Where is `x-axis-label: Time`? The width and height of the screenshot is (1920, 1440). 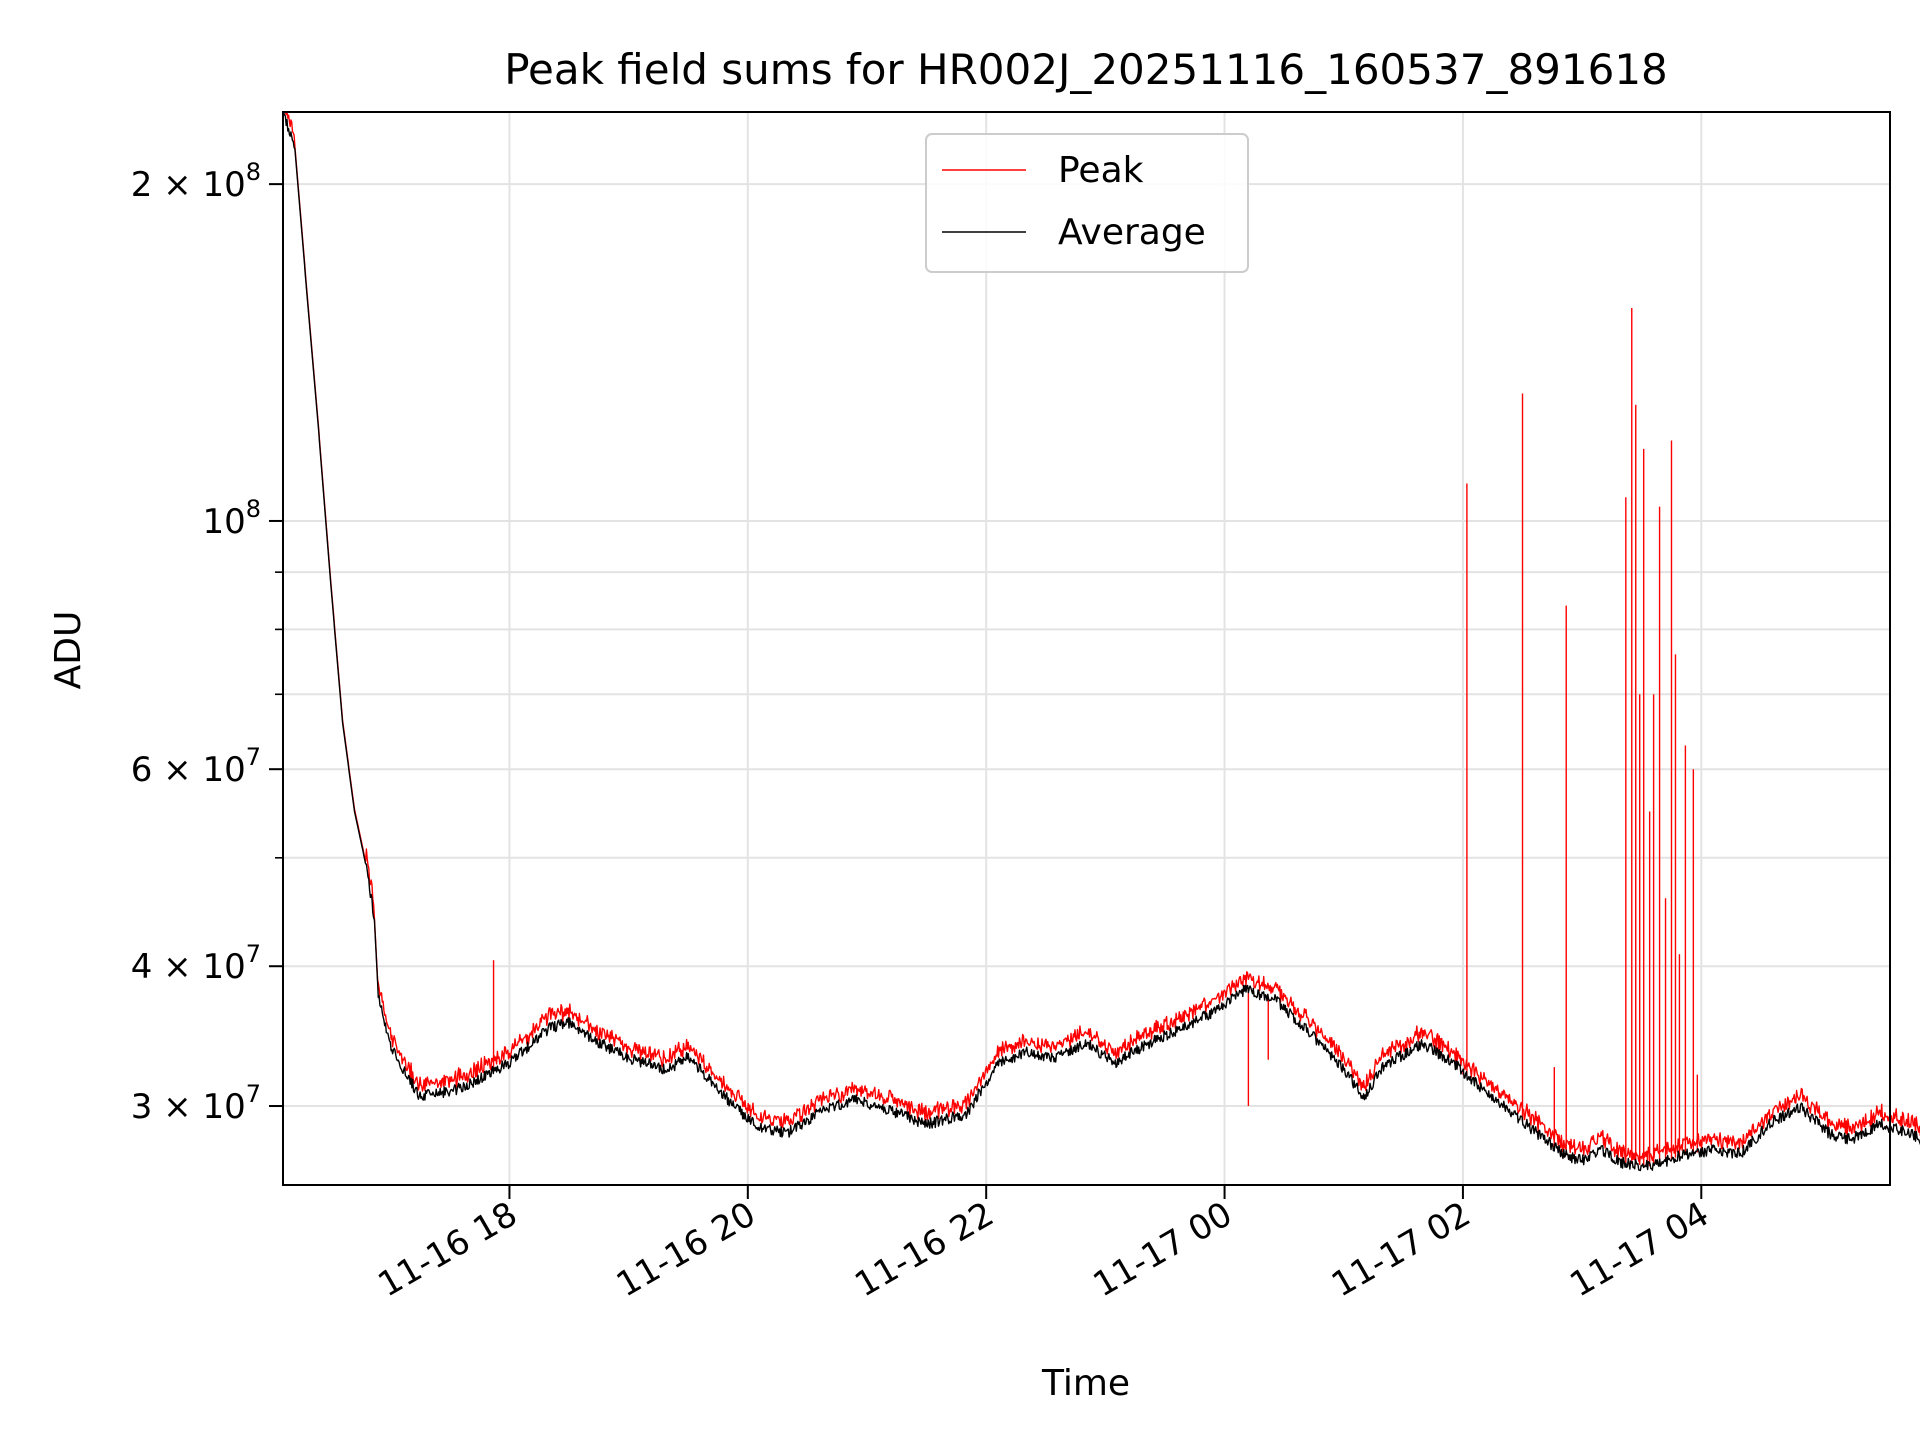 x-axis-label: Time is located at coordinates (1085, 1383).